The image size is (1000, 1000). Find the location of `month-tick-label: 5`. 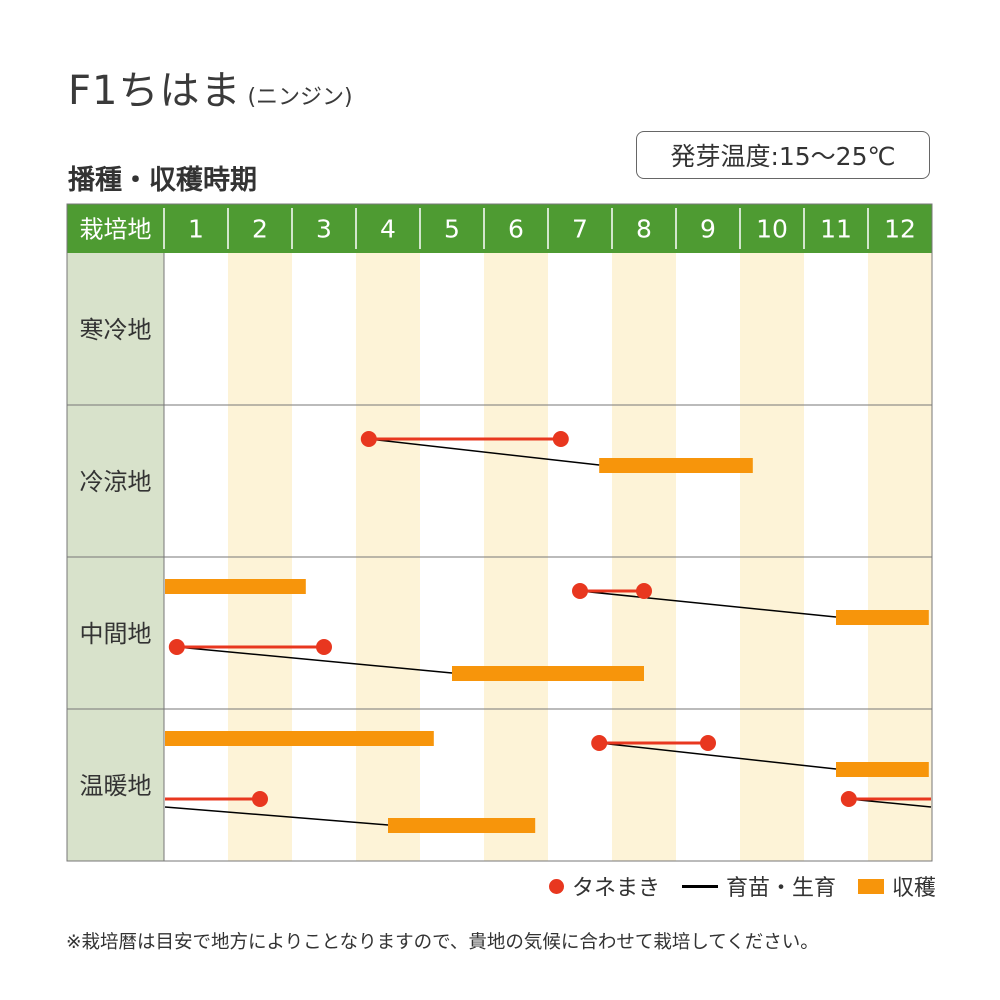

month-tick-label: 5 is located at coordinates (452, 229).